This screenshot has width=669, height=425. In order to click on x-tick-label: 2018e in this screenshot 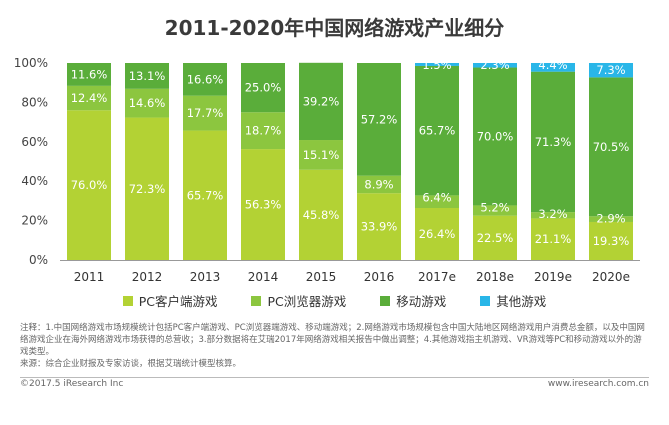, I will do `click(495, 277)`.